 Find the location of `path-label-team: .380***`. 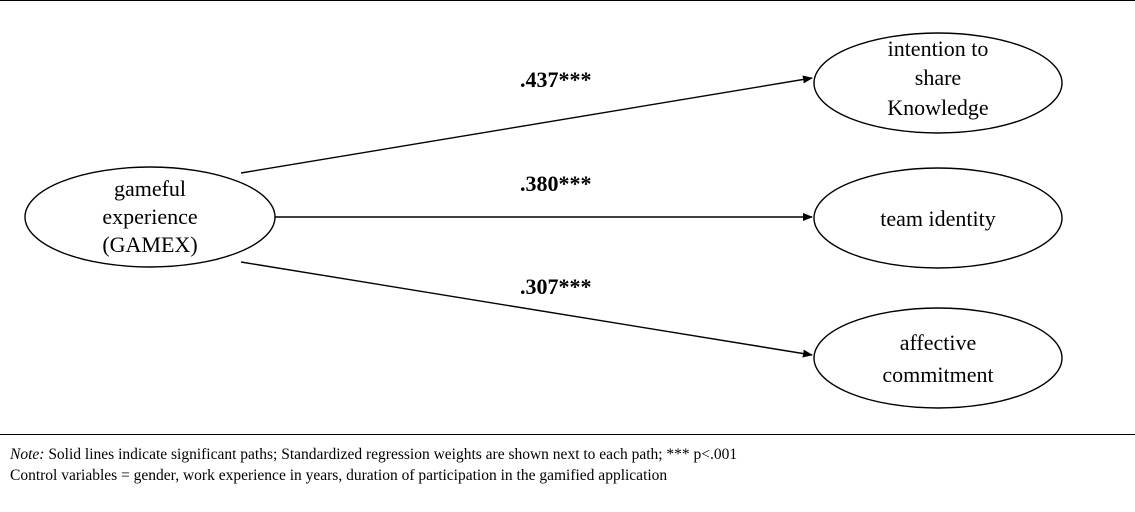

path-label-team: .380*** is located at coordinates (556, 183).